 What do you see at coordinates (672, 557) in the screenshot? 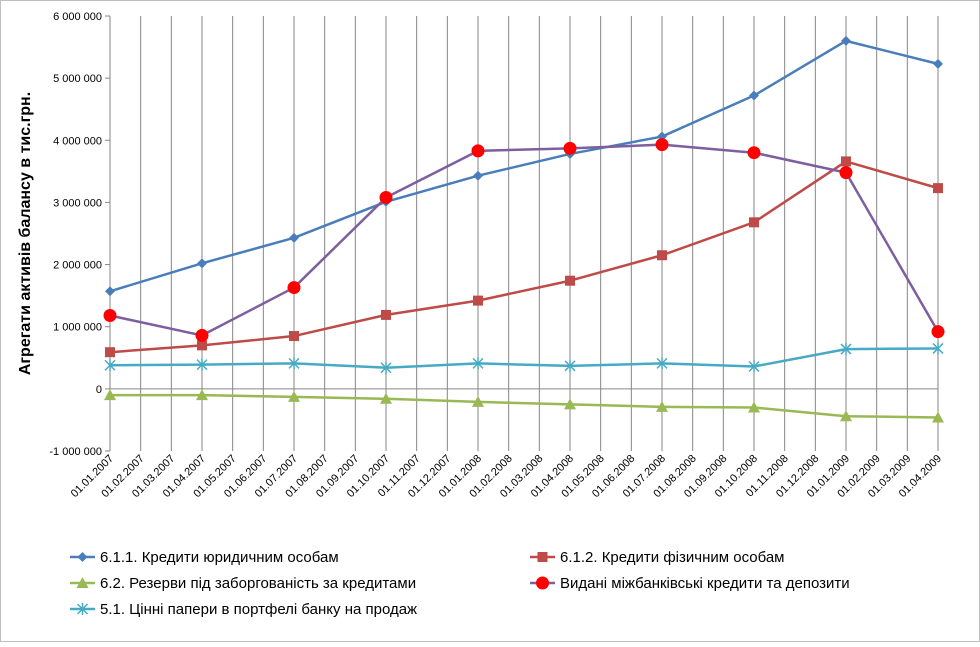
I see `legend-label: 6.1.2. Кредити фізичним особам` at bounding box center [672, 557].